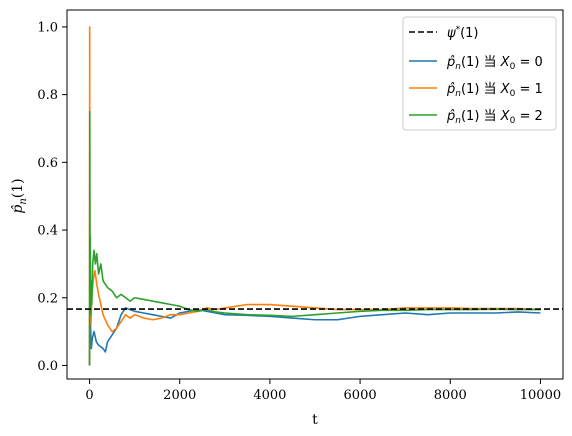 This screenshot has height=436, width=572. Describe the element at coordinates (494, 90) in the screenshot. I see `legend-label-x0-1: p̂n(1) 当 X0 = 1` at that location.